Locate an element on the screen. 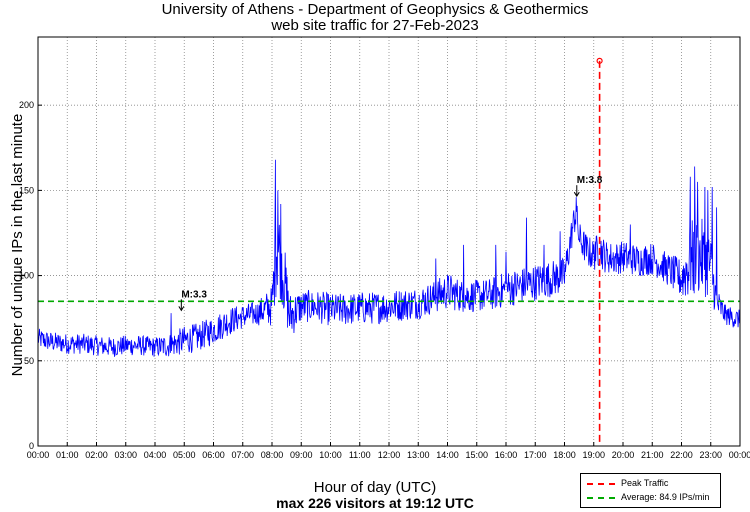  legend: Peak Traffic Average: 84.9 IPs/min is located at coordinates (650, 490).